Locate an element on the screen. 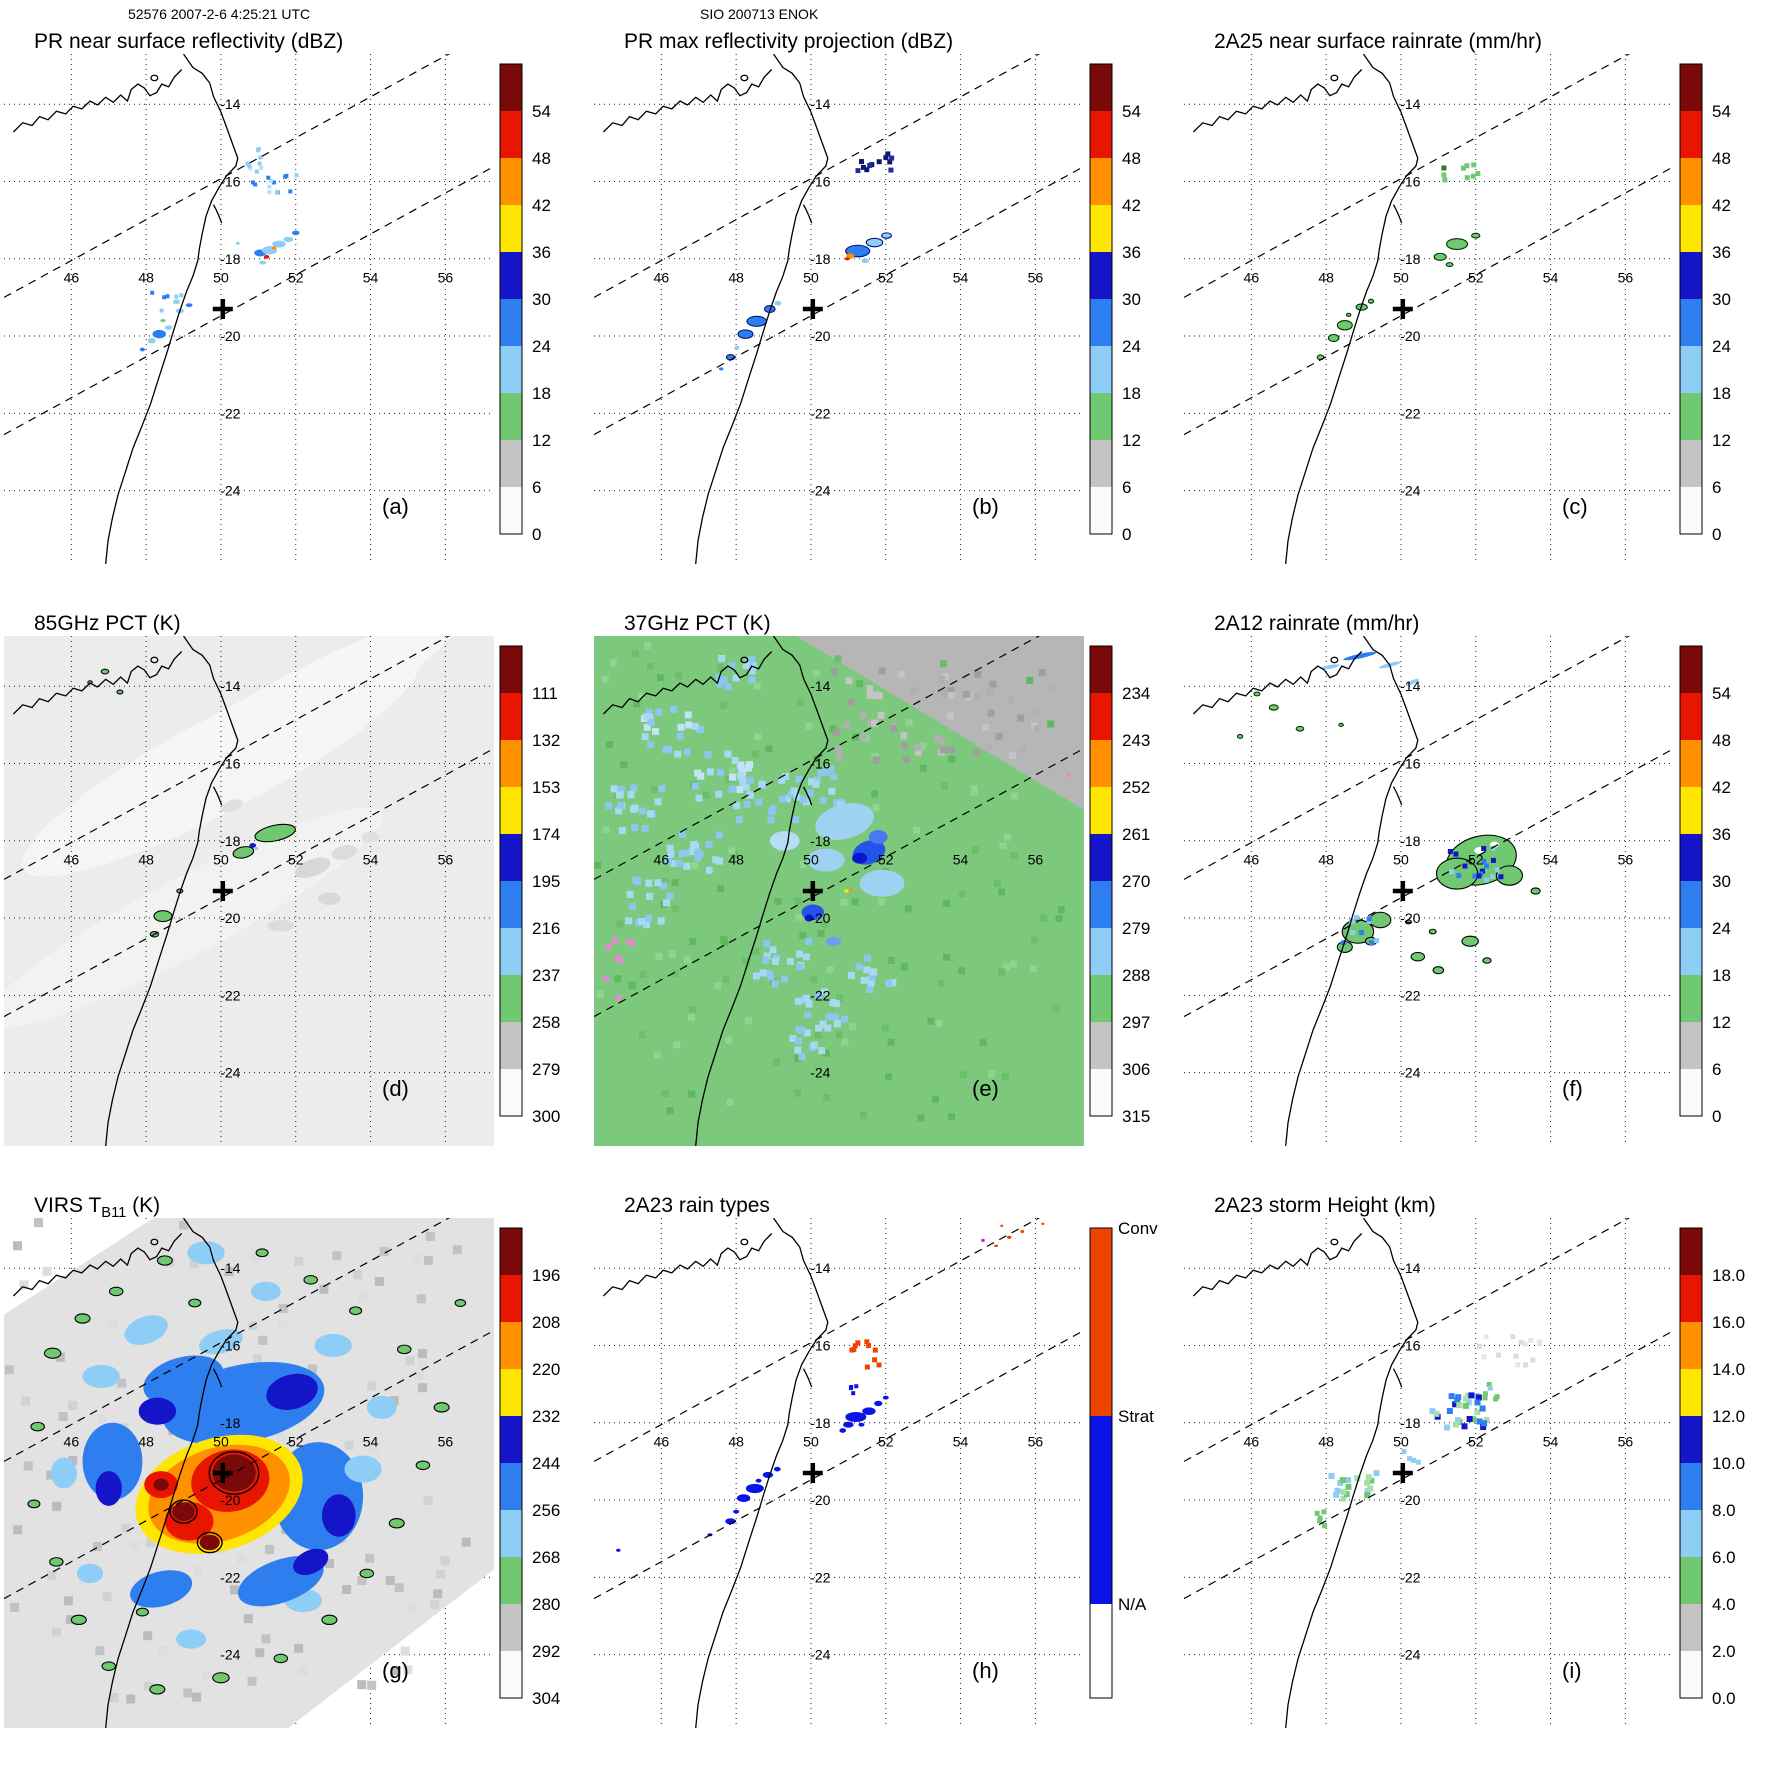  svg-text: Conv is located at coordinates (1138, 1228).